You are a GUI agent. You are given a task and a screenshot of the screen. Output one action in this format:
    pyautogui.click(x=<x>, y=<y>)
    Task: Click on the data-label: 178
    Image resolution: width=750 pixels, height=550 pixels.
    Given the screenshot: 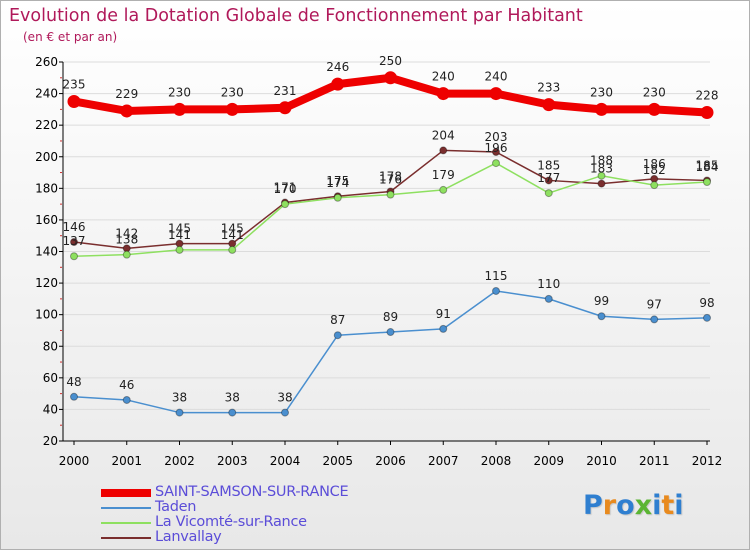 What is the action you would take?
    pyautogui.click(x=390, y=176)
    